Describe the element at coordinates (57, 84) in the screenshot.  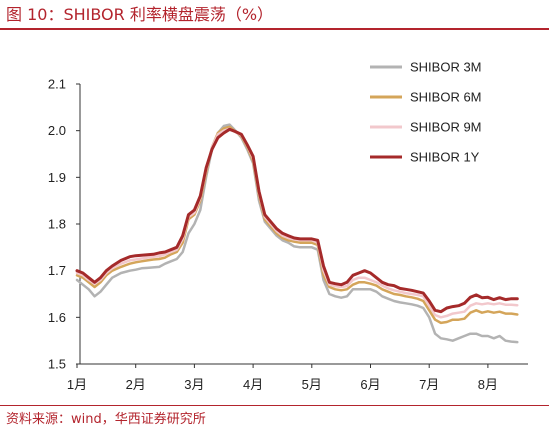
I see `y-tick-label: 2.1` at that location.